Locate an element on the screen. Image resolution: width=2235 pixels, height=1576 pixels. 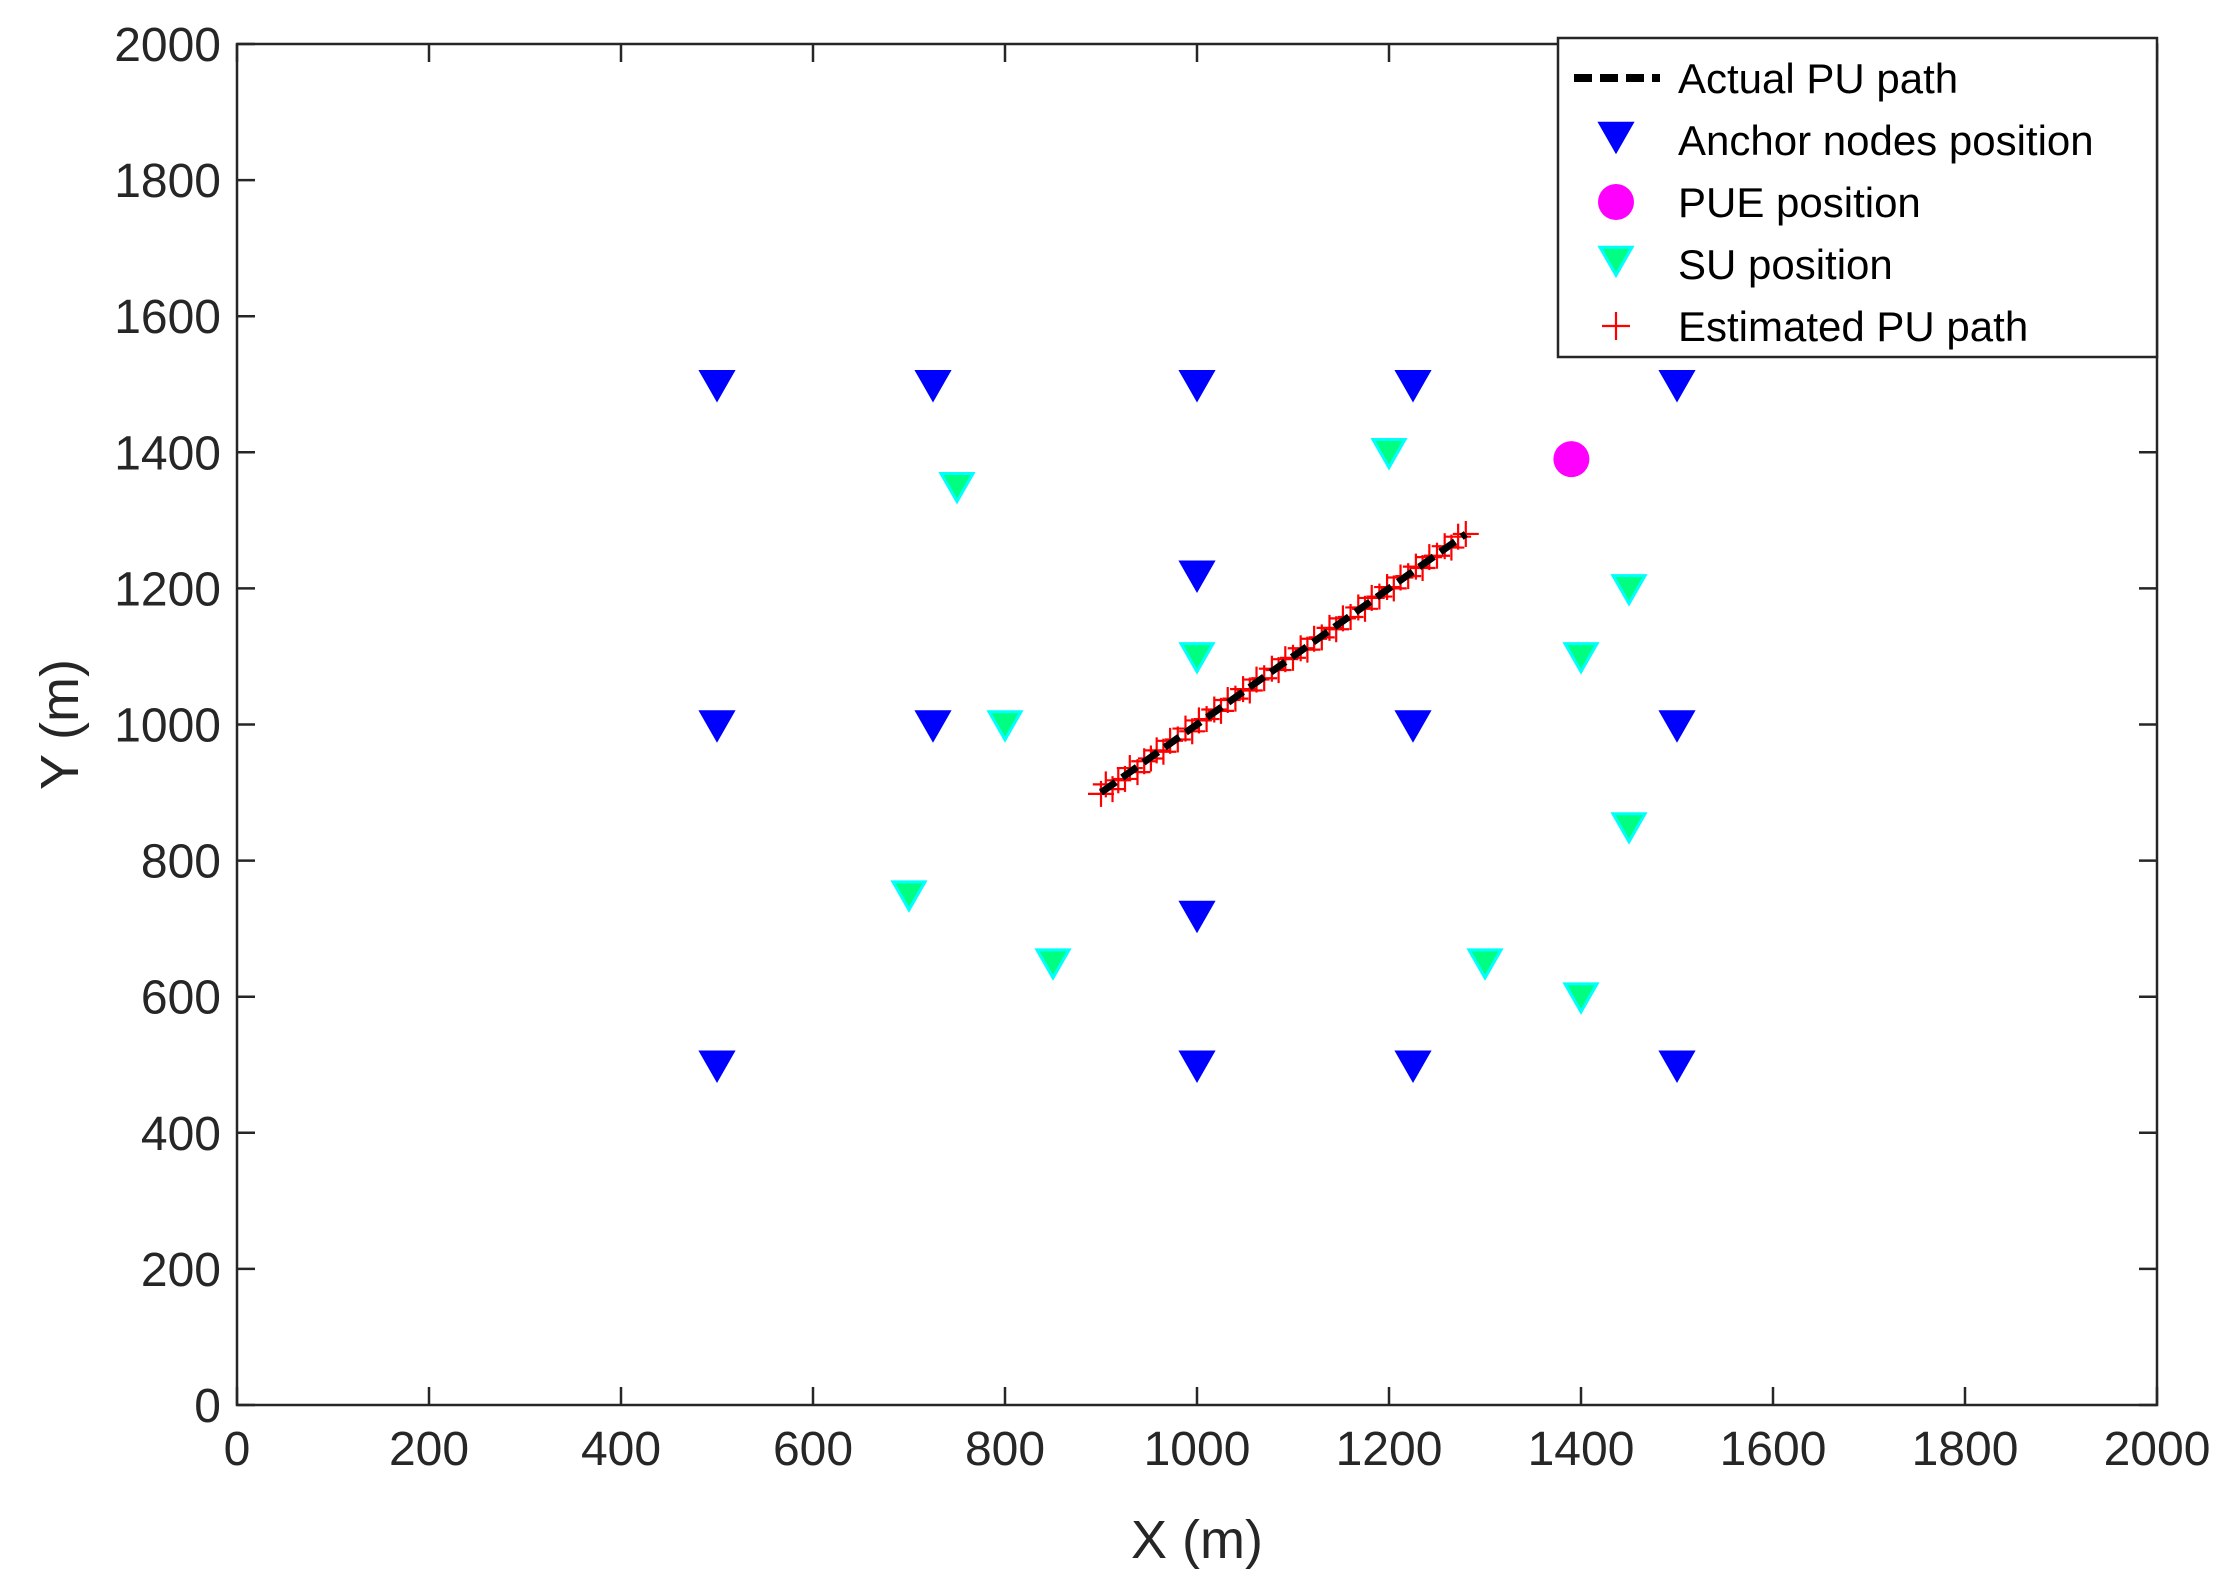
x-tick-label: 200 is located at coordinates (429, 1449).